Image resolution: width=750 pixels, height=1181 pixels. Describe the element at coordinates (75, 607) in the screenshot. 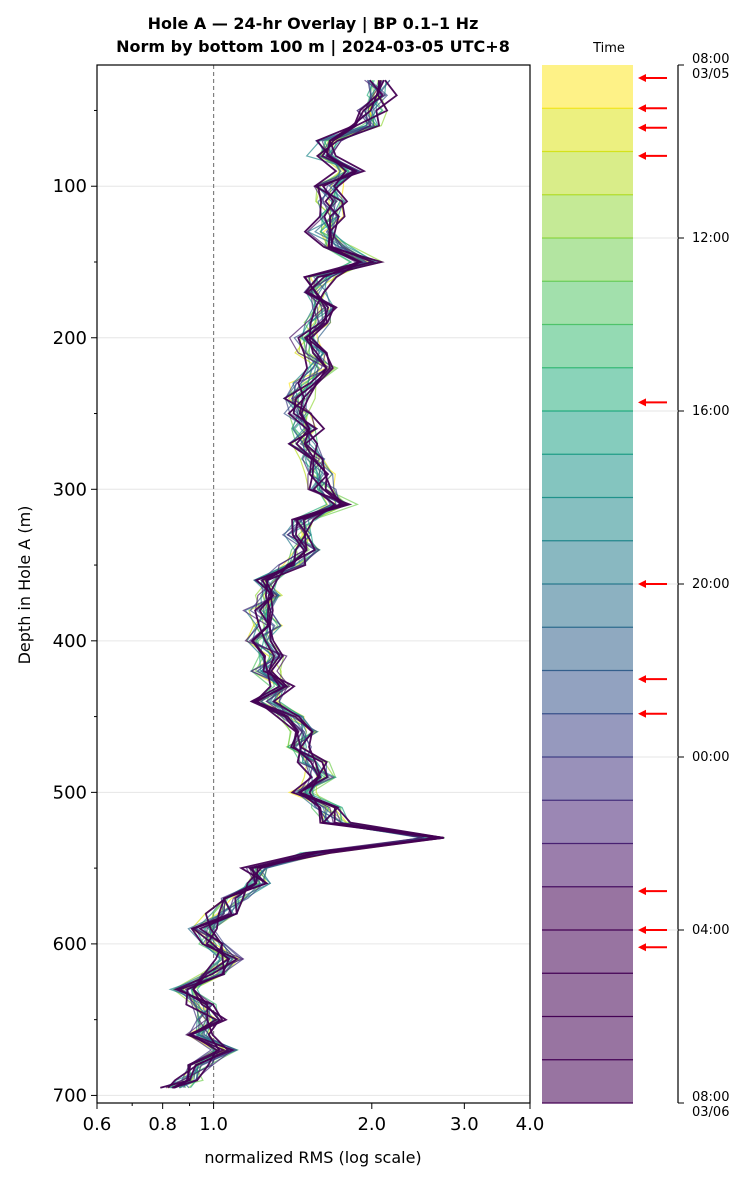

I see `y-axis-ticks: 100 200 300 400 500 600 700` at that location.